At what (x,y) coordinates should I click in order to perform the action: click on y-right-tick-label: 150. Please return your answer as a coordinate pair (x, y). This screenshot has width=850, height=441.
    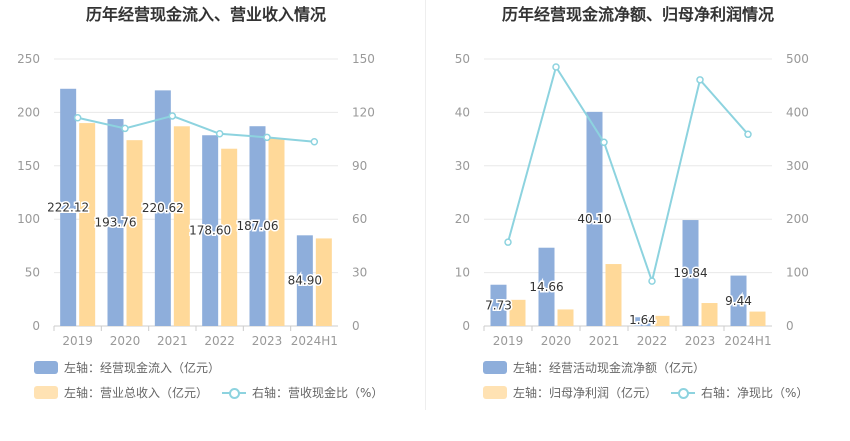
    Looking at the image, I should click on (363, 59).